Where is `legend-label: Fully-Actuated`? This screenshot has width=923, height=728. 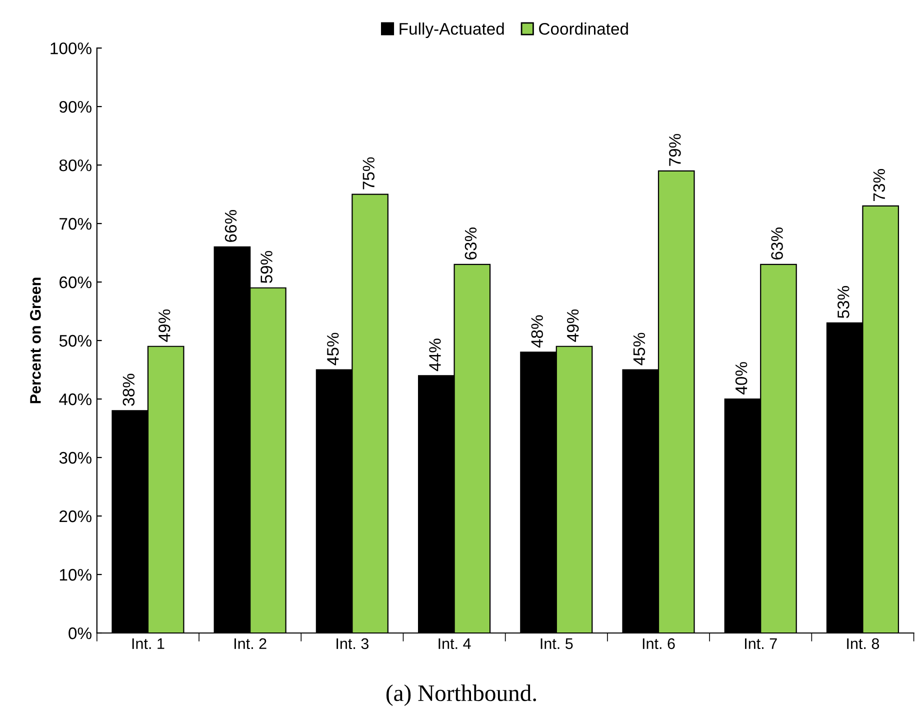
legend-label: Fully-Actuated is located at coordinates (452, 30).